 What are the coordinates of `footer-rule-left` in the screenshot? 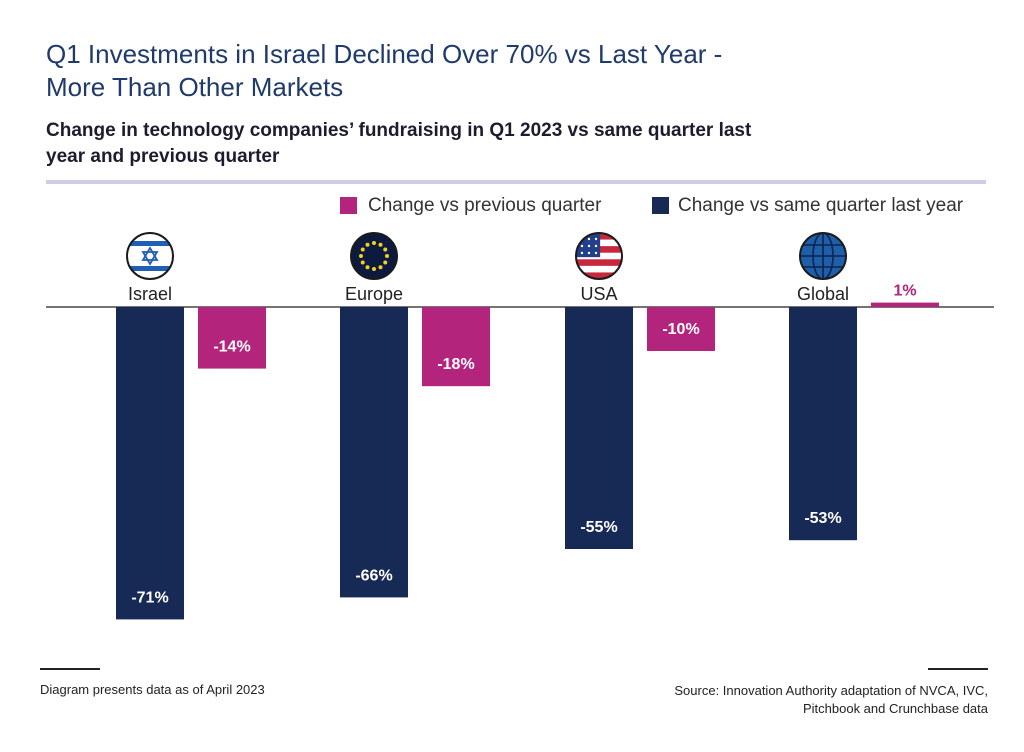 It's located at (70, 669).